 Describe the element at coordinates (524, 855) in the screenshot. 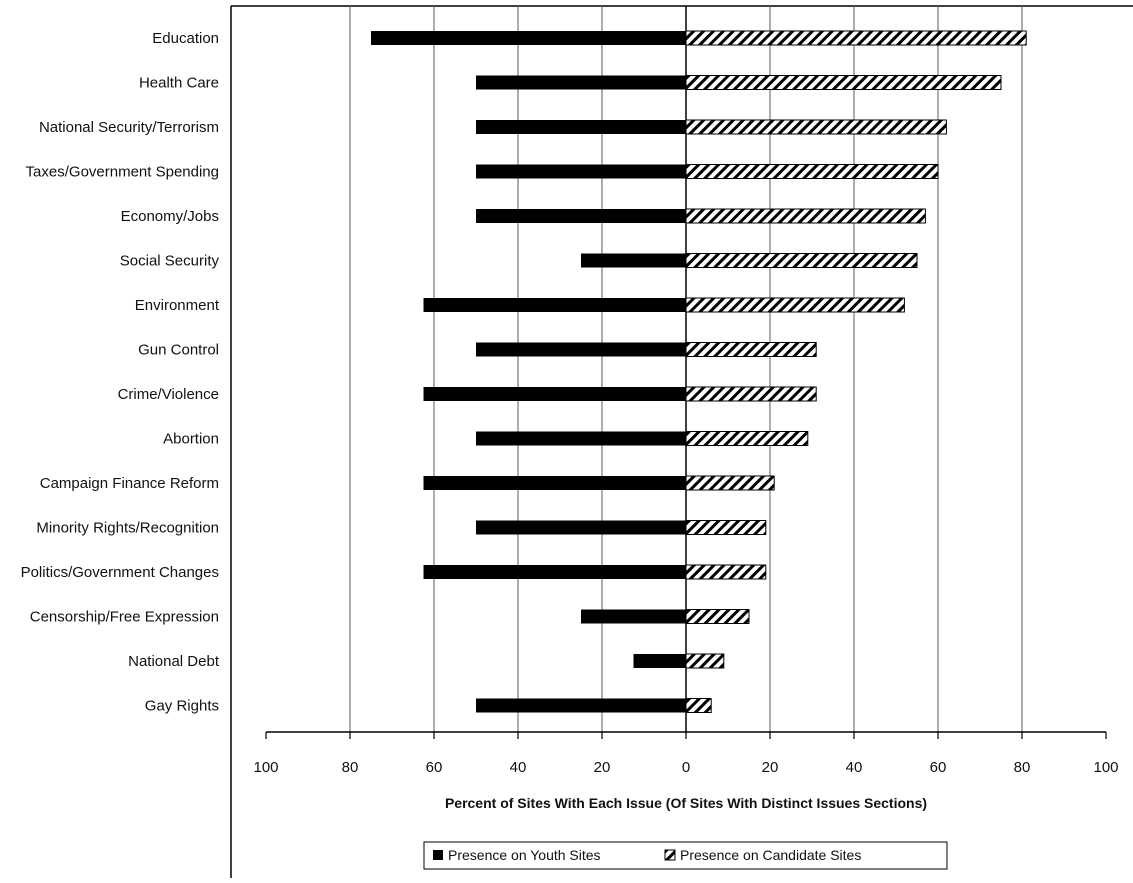

I see `legend-label-youth-sites: Presence on Youth Sites` at that location.